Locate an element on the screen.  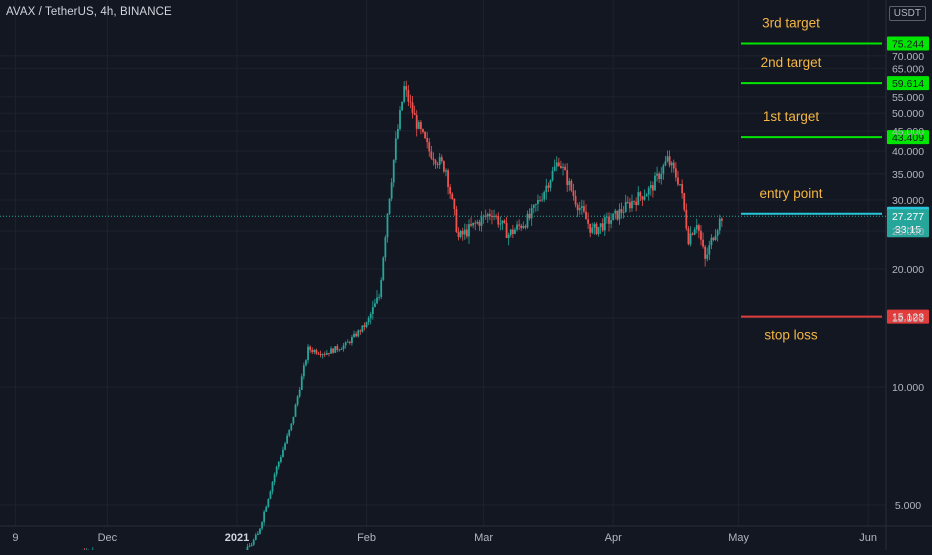
x-tick-label: Apr is located at coordinates (613, 538).